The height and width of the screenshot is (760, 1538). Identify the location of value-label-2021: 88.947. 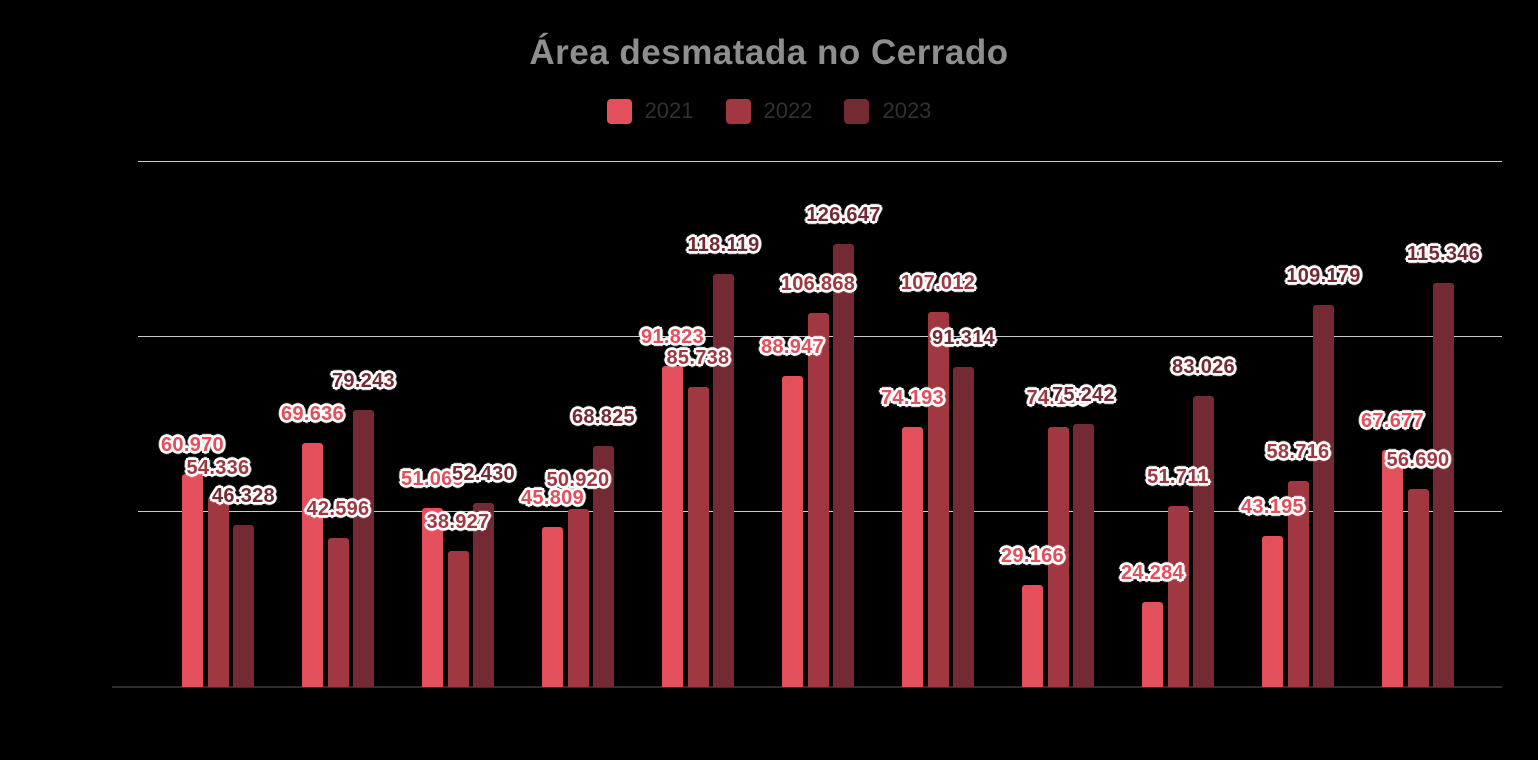
(792, 346).